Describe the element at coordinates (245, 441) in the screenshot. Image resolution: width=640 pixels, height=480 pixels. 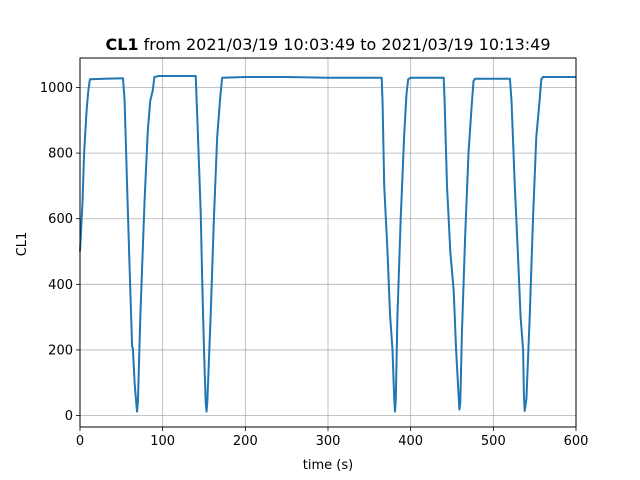
I see `x-tick-label: 200` at that location.